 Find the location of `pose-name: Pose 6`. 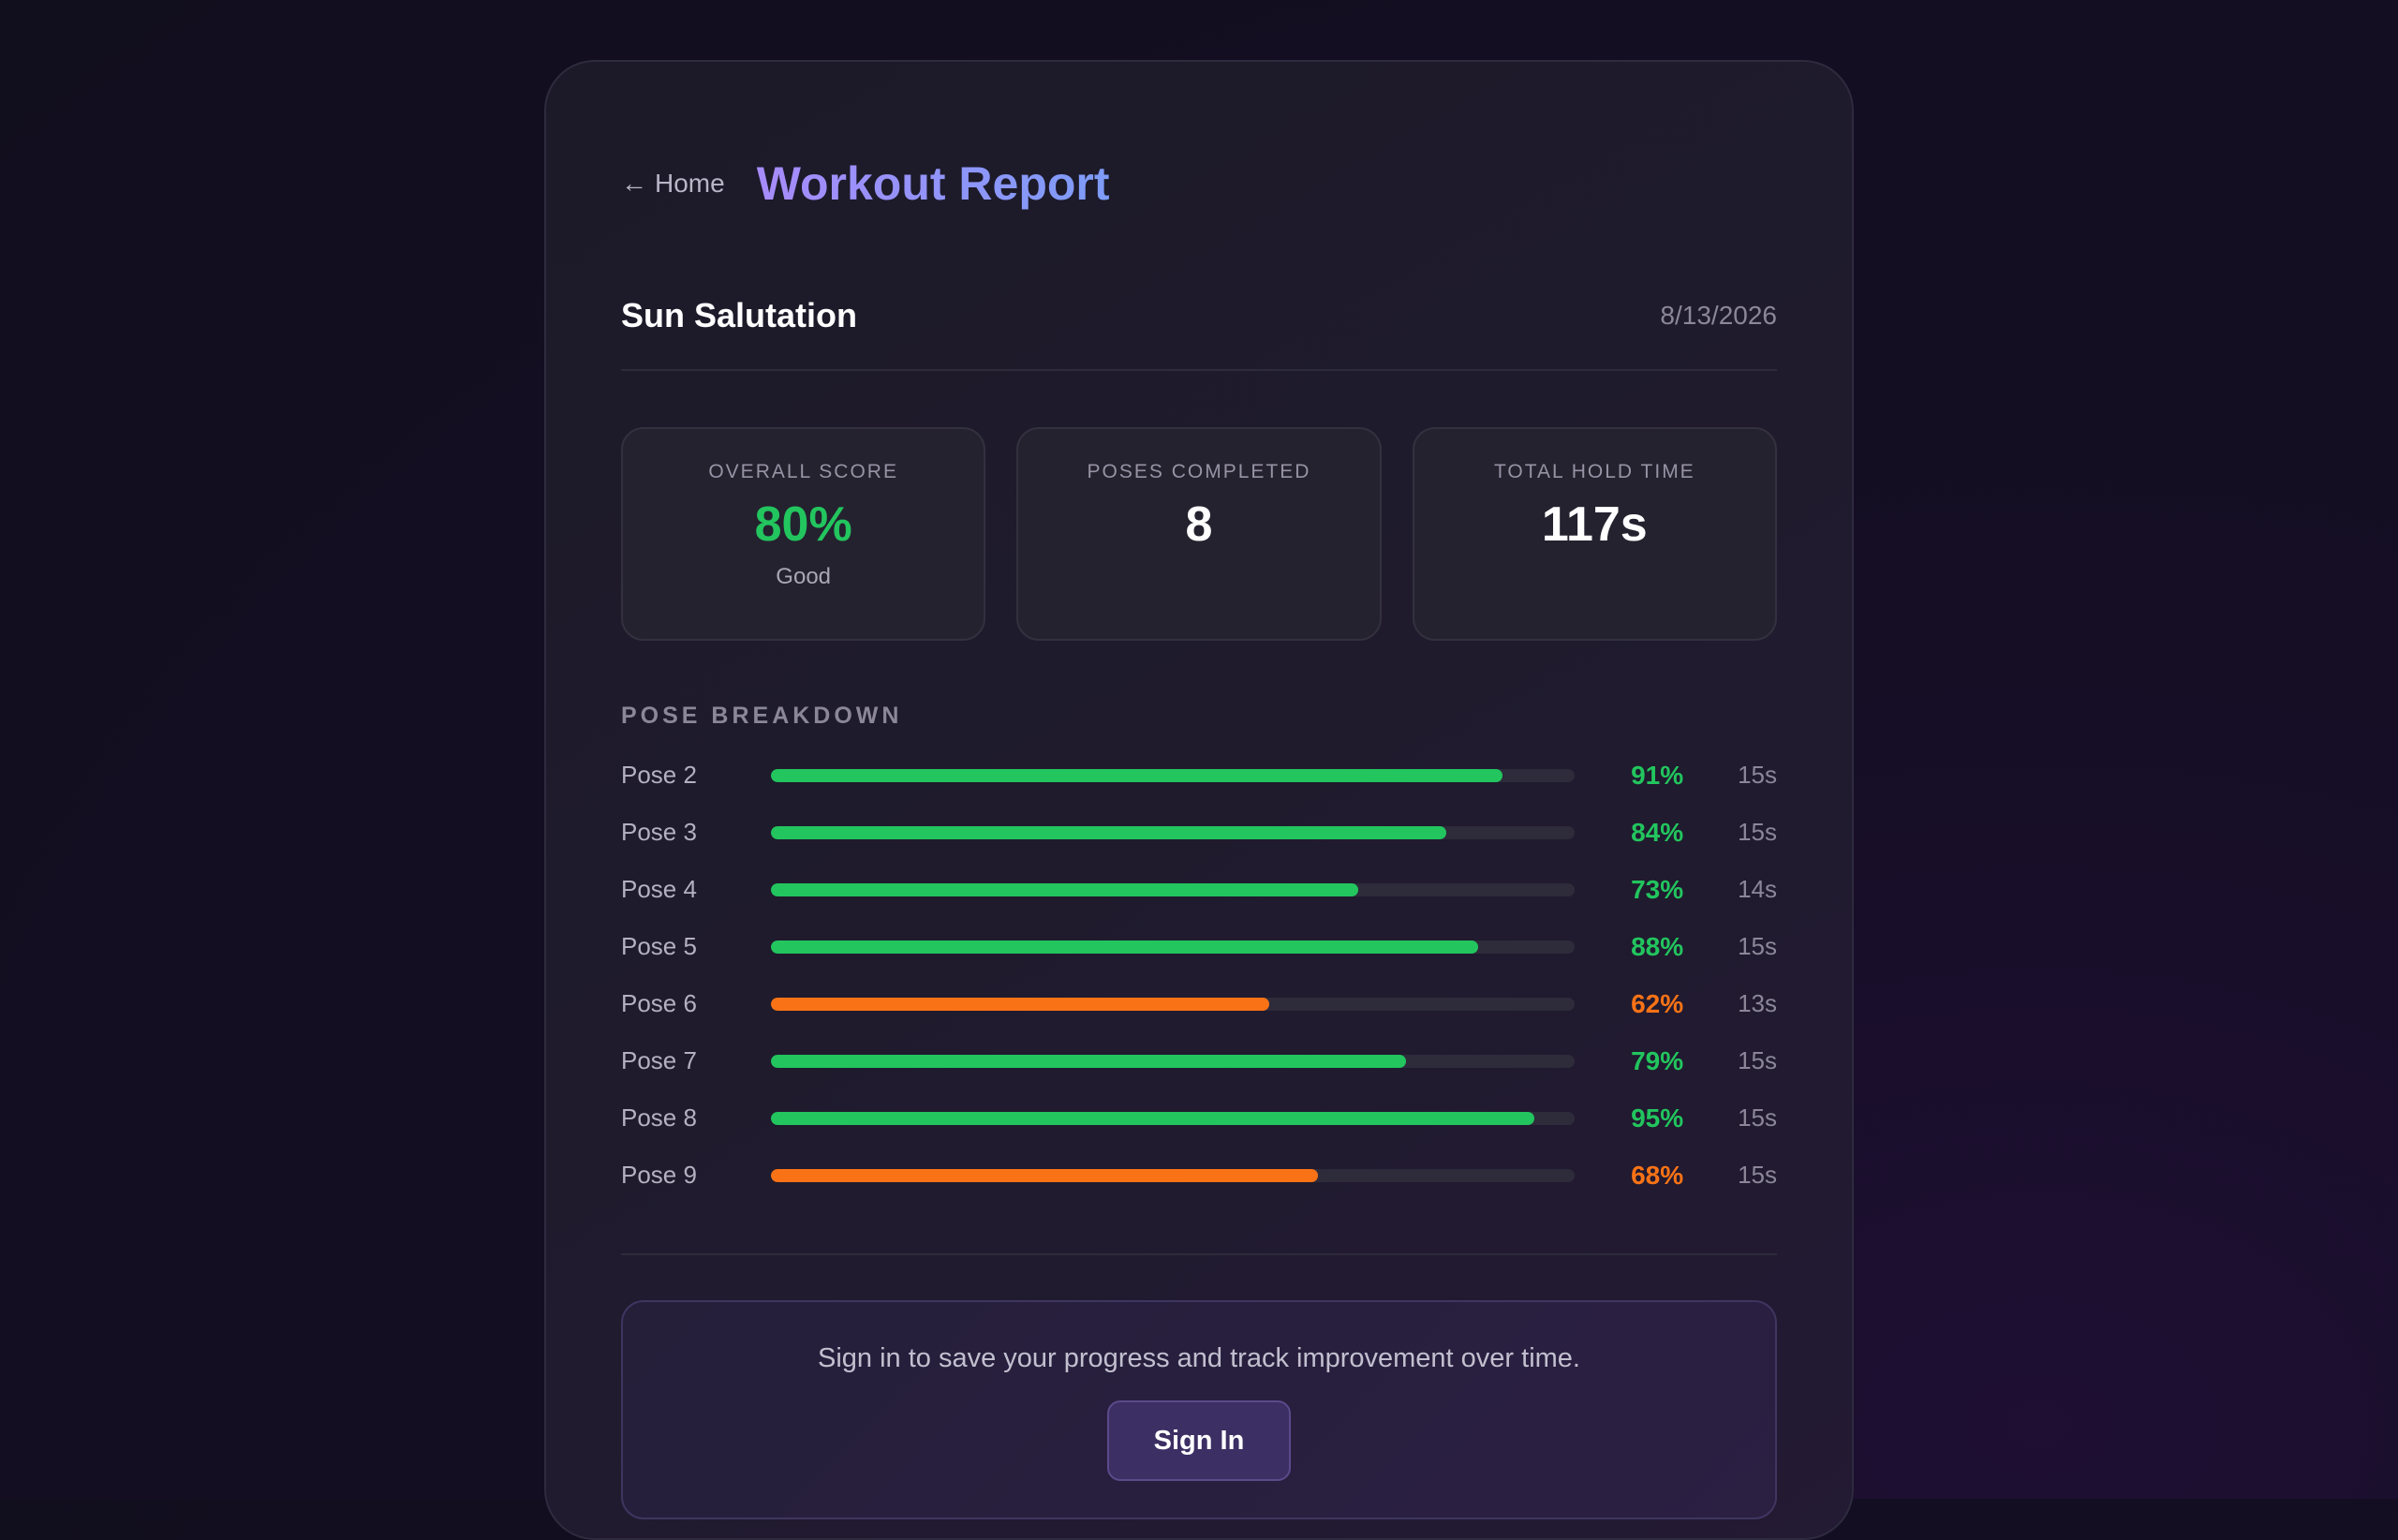

pose-name: Pose 6 is located at coordinates (659, 1003).